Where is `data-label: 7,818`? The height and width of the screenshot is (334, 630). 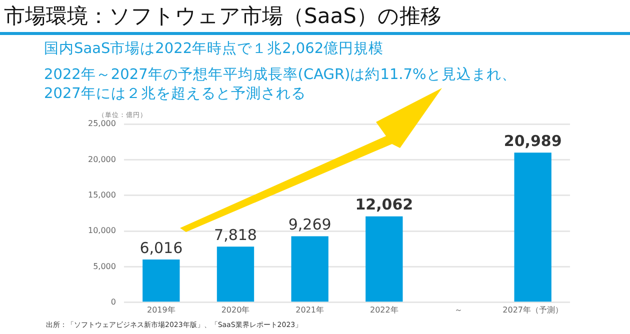 data-label: 7,818 is located at coordinates (235, 235).